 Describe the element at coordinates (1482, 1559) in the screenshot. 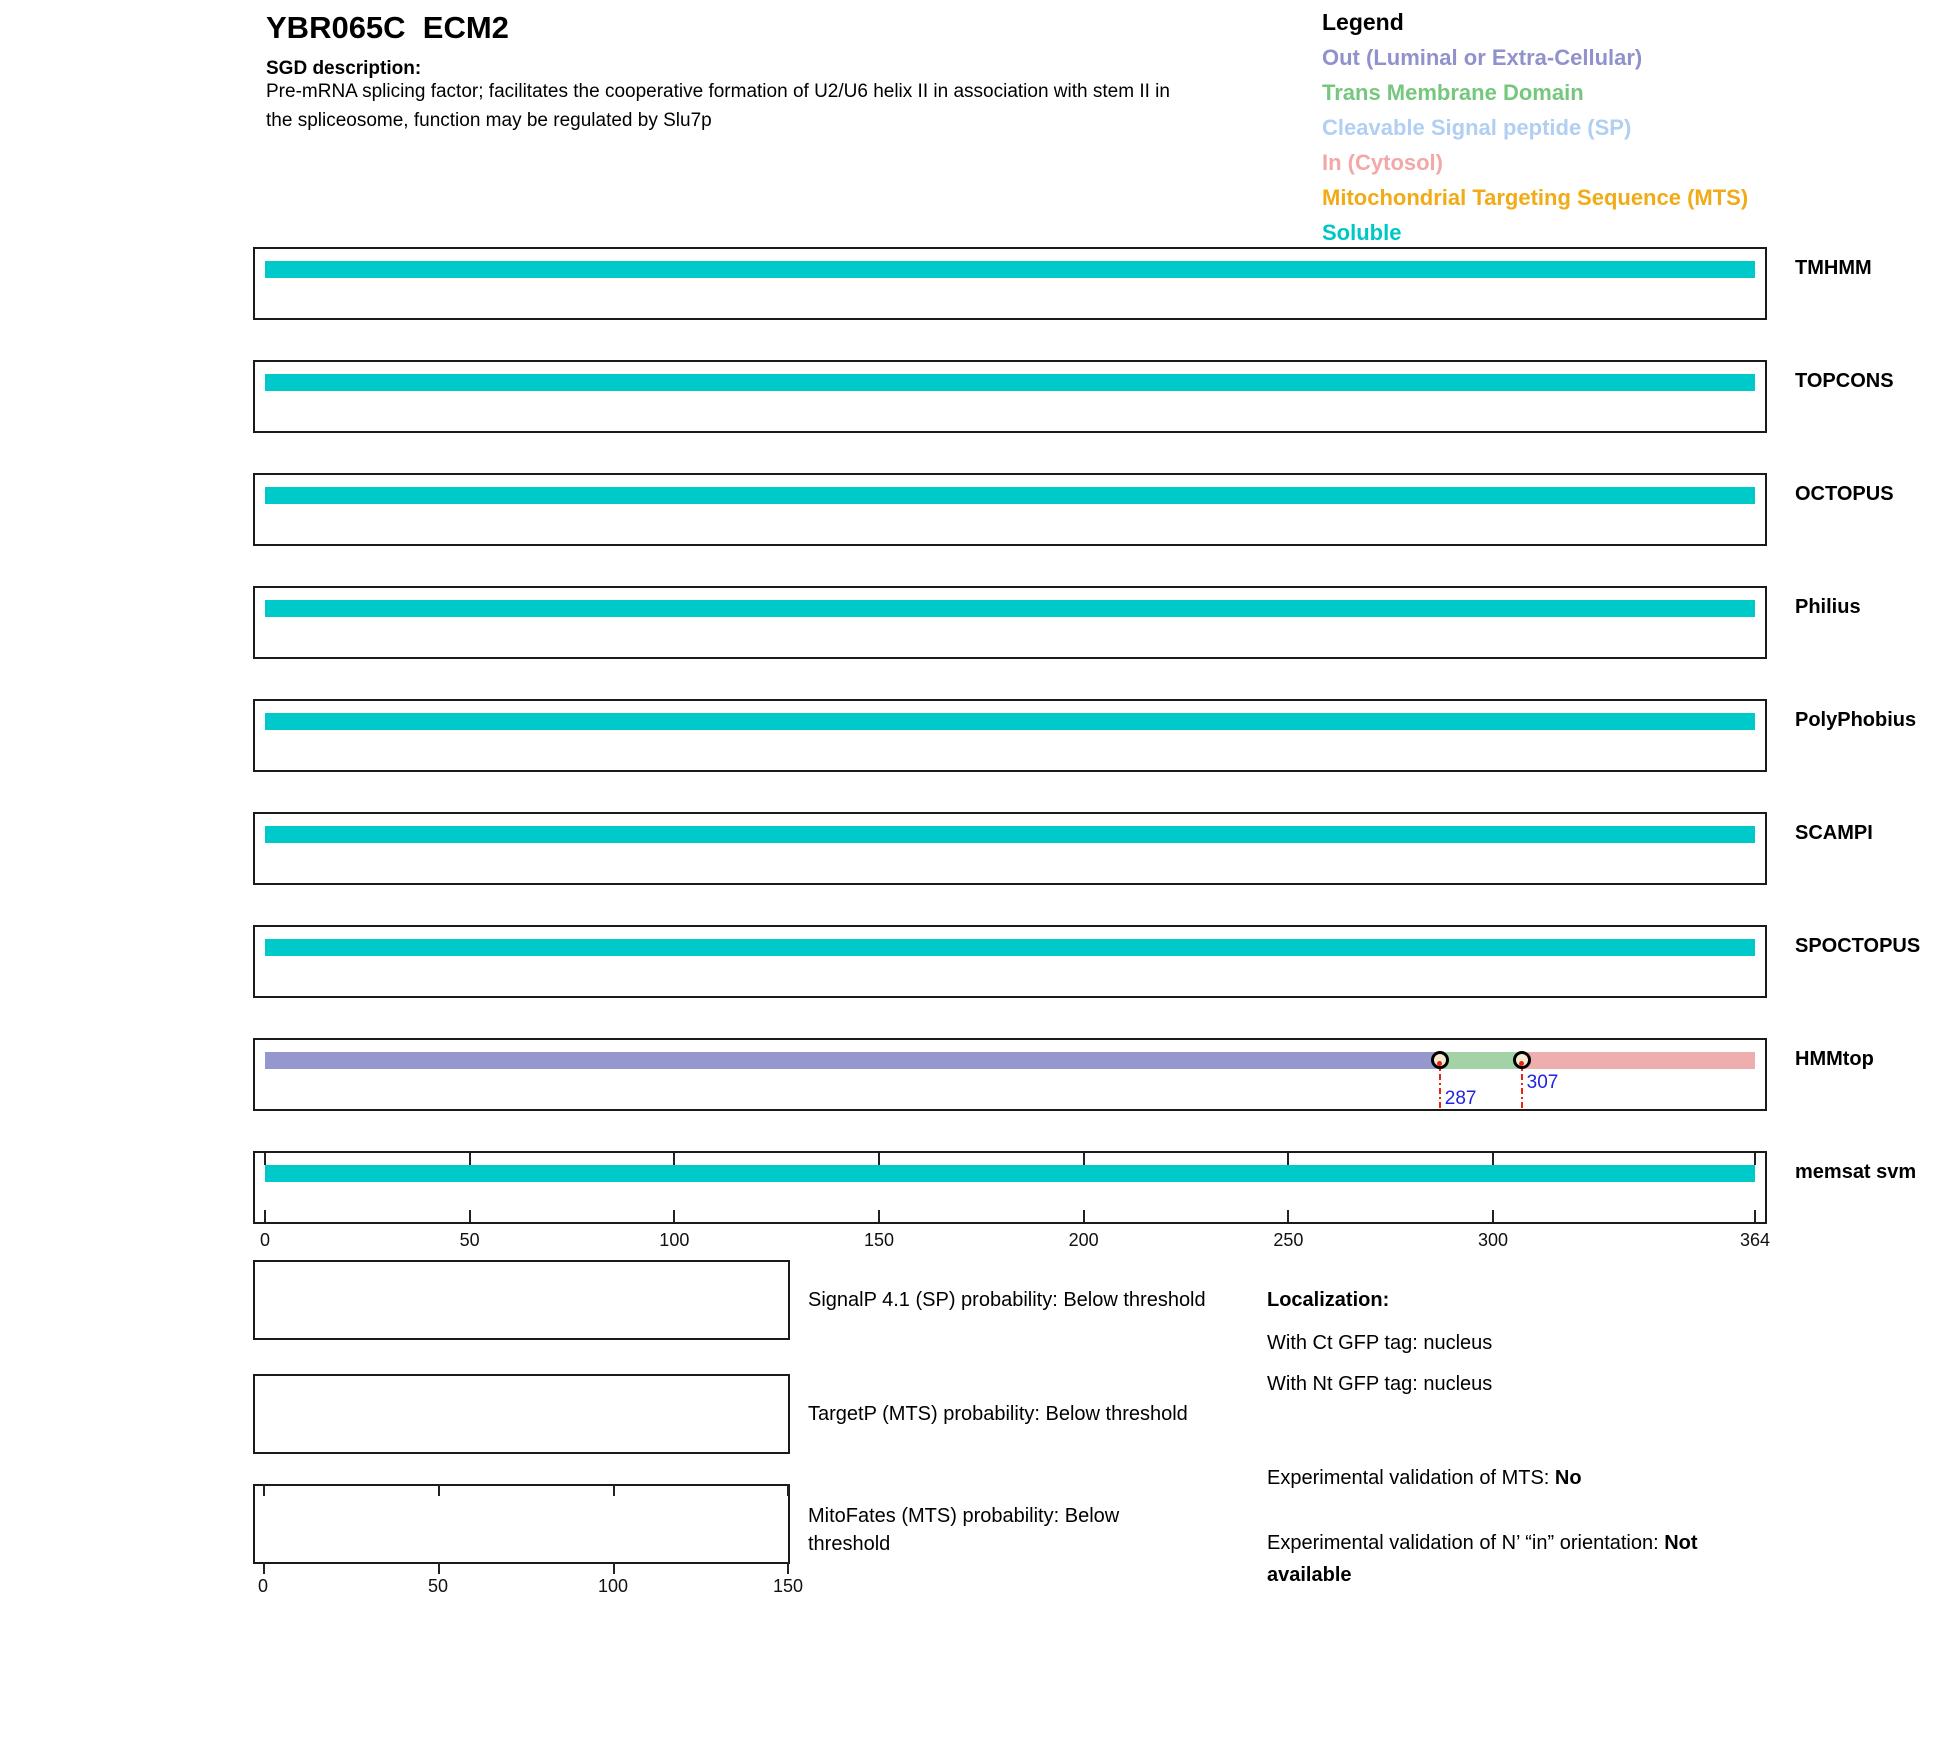

I see `orientation-validation-value: Not available` at that location.